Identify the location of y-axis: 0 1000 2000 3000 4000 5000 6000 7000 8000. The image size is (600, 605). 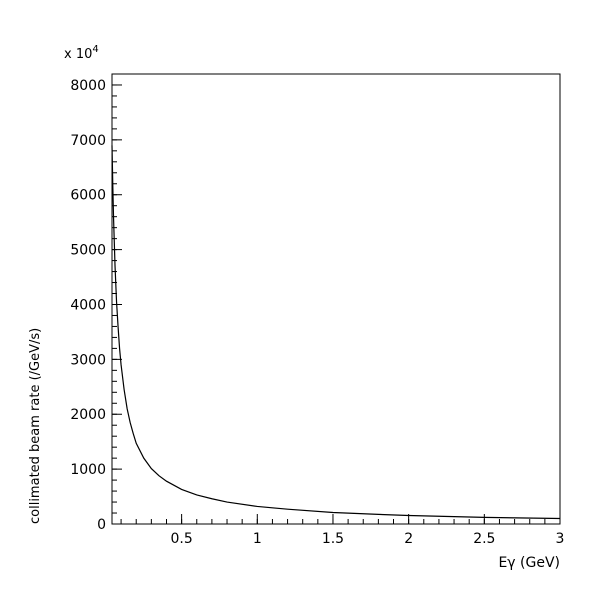
(96, 303).